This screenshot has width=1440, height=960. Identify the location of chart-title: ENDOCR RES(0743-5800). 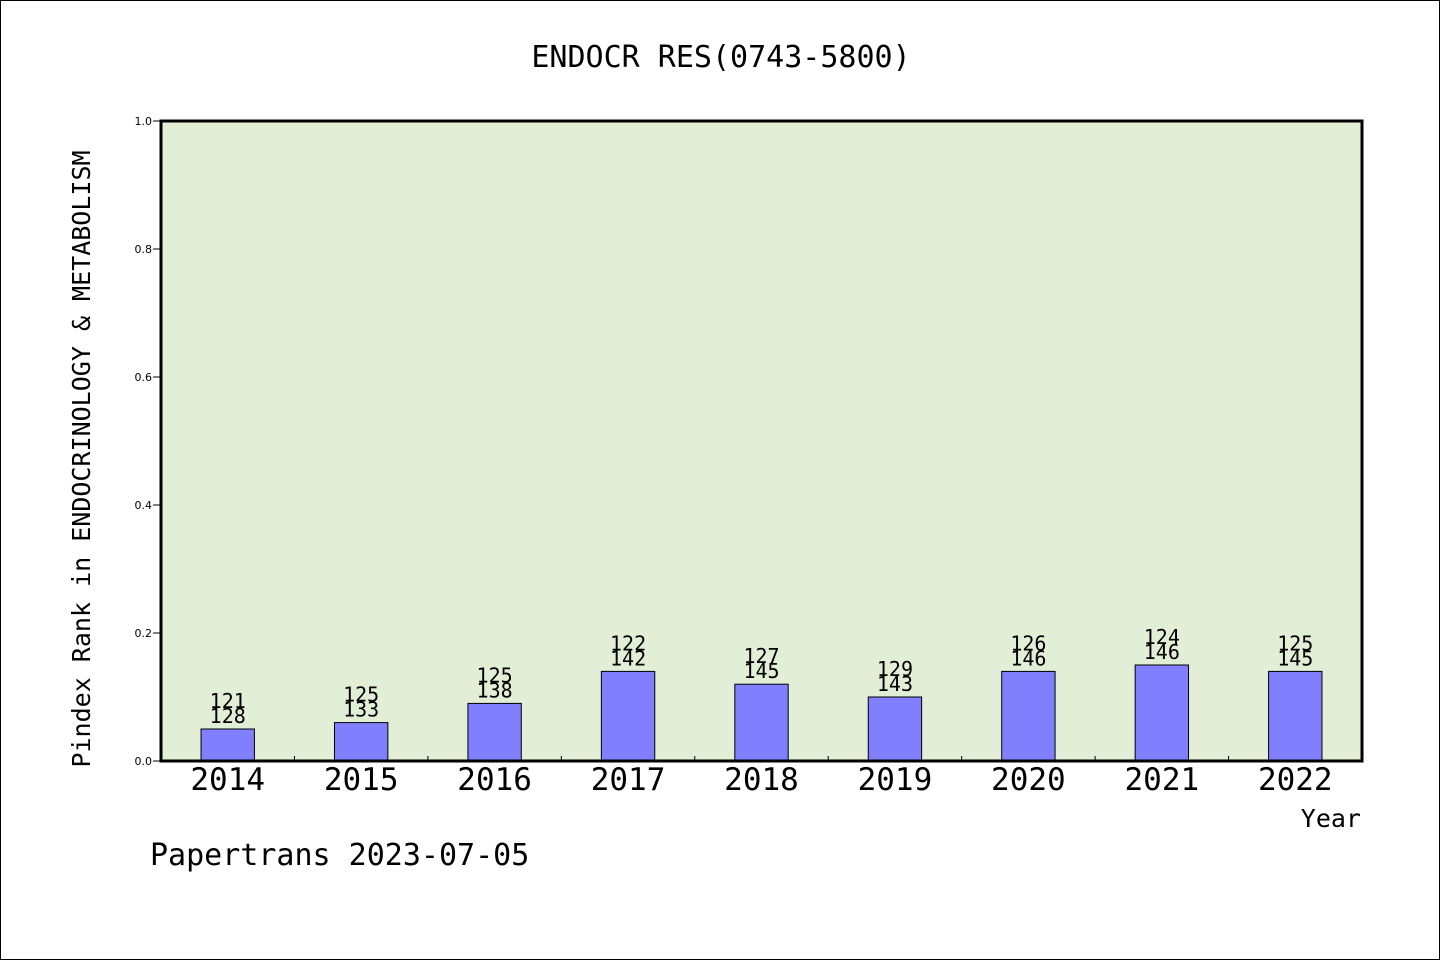
(720, 57).